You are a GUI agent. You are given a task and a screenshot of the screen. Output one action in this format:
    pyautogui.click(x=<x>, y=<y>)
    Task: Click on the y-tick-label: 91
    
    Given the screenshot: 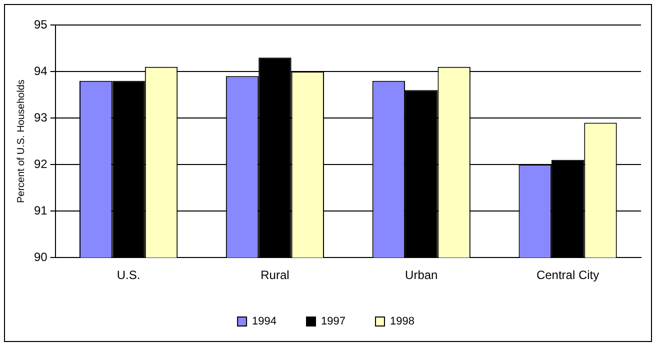 What is the action you would take?
    pyautogui.click(x=41, y=210)
    